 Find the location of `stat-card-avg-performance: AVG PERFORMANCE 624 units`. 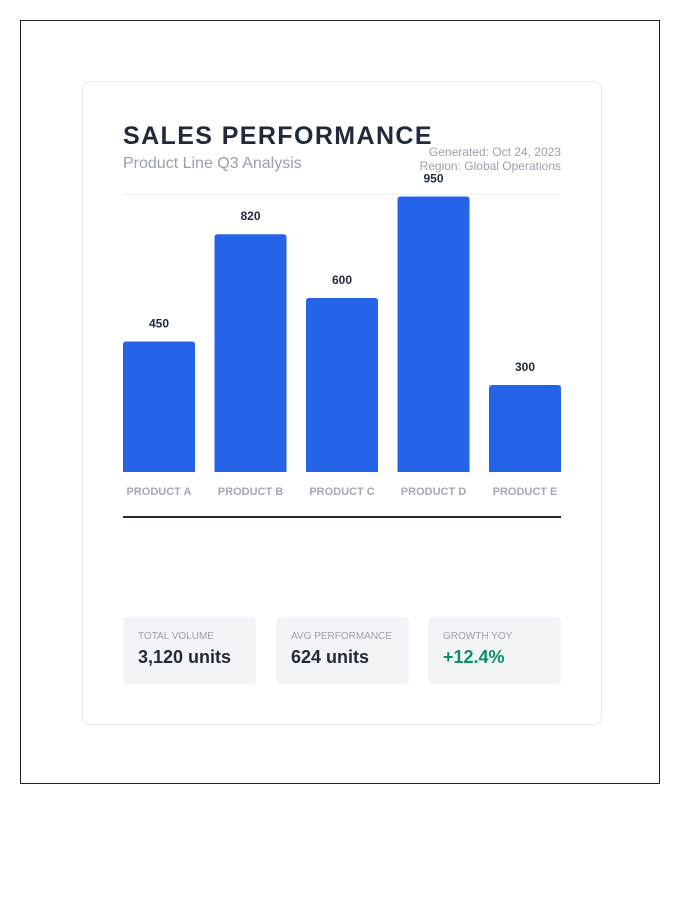

stat-card-avg-performance: AVG PERFORMANCE 624 units is located at coordinates (342, 650).